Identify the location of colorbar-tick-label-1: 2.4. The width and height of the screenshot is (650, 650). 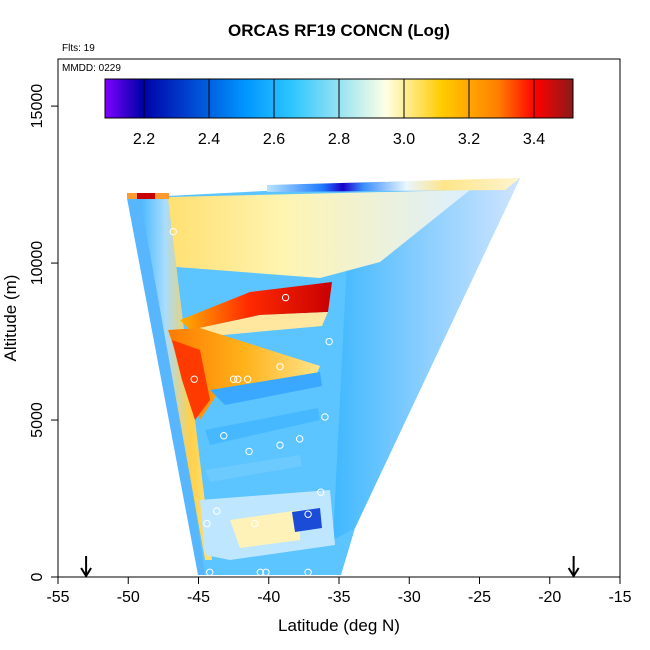
(209, 139).